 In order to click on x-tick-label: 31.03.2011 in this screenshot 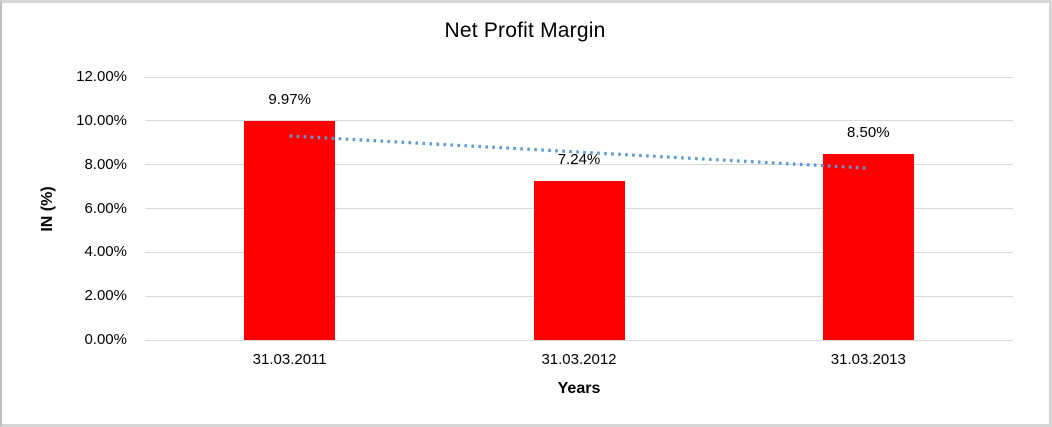, I will do `click(289, 359)`.